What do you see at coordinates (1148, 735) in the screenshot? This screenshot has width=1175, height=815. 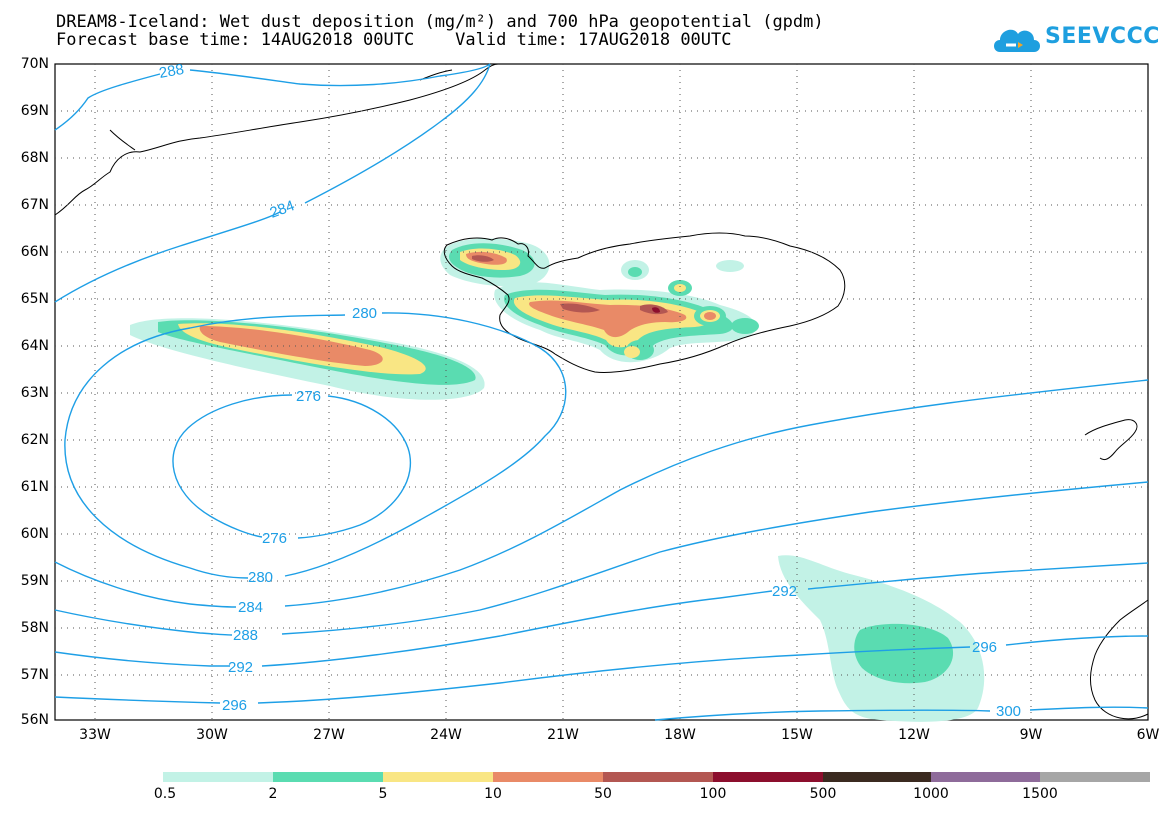 I see `lon-label: 6W` at bounding box center [1148, 735].